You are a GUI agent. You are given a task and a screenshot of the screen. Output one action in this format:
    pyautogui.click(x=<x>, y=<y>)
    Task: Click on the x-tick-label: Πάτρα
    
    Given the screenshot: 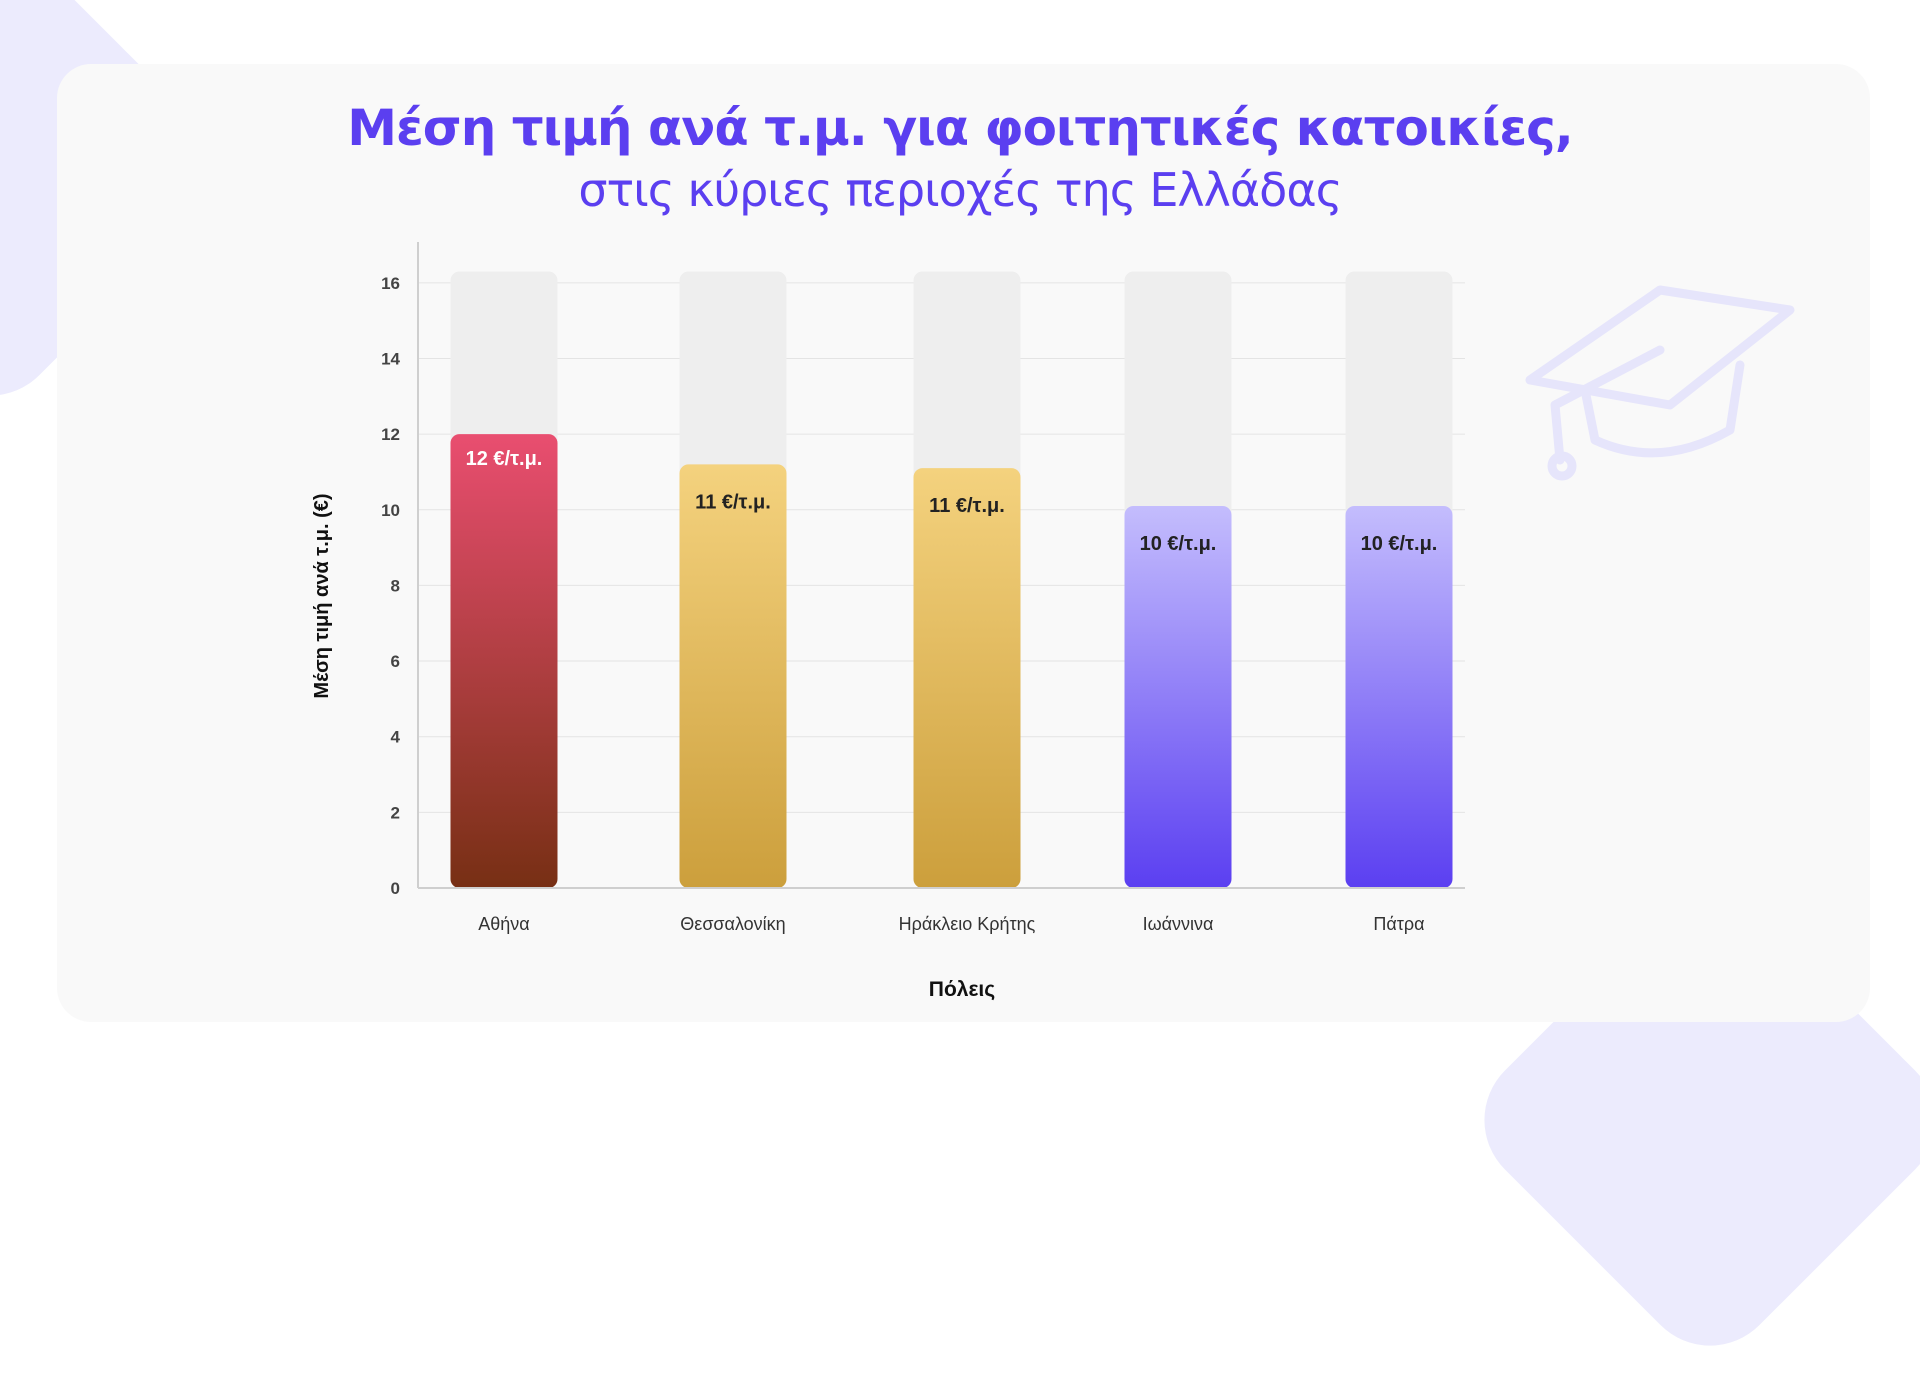 What is the action you would take?
    pyautogui.click(x=1398, y=924)
    